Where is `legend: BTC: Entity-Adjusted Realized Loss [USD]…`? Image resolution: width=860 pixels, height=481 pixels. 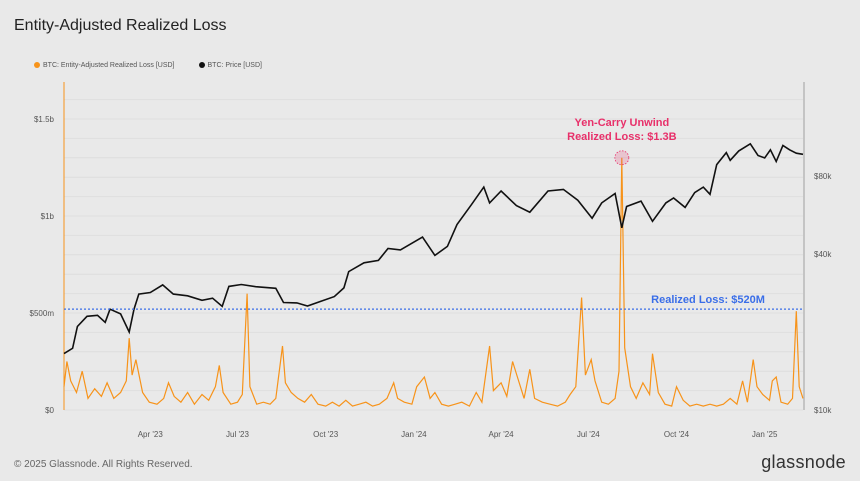
legend: BTC: Entity-Adjusted Realized Loss [USD]… is located at coordinates (148, 65).